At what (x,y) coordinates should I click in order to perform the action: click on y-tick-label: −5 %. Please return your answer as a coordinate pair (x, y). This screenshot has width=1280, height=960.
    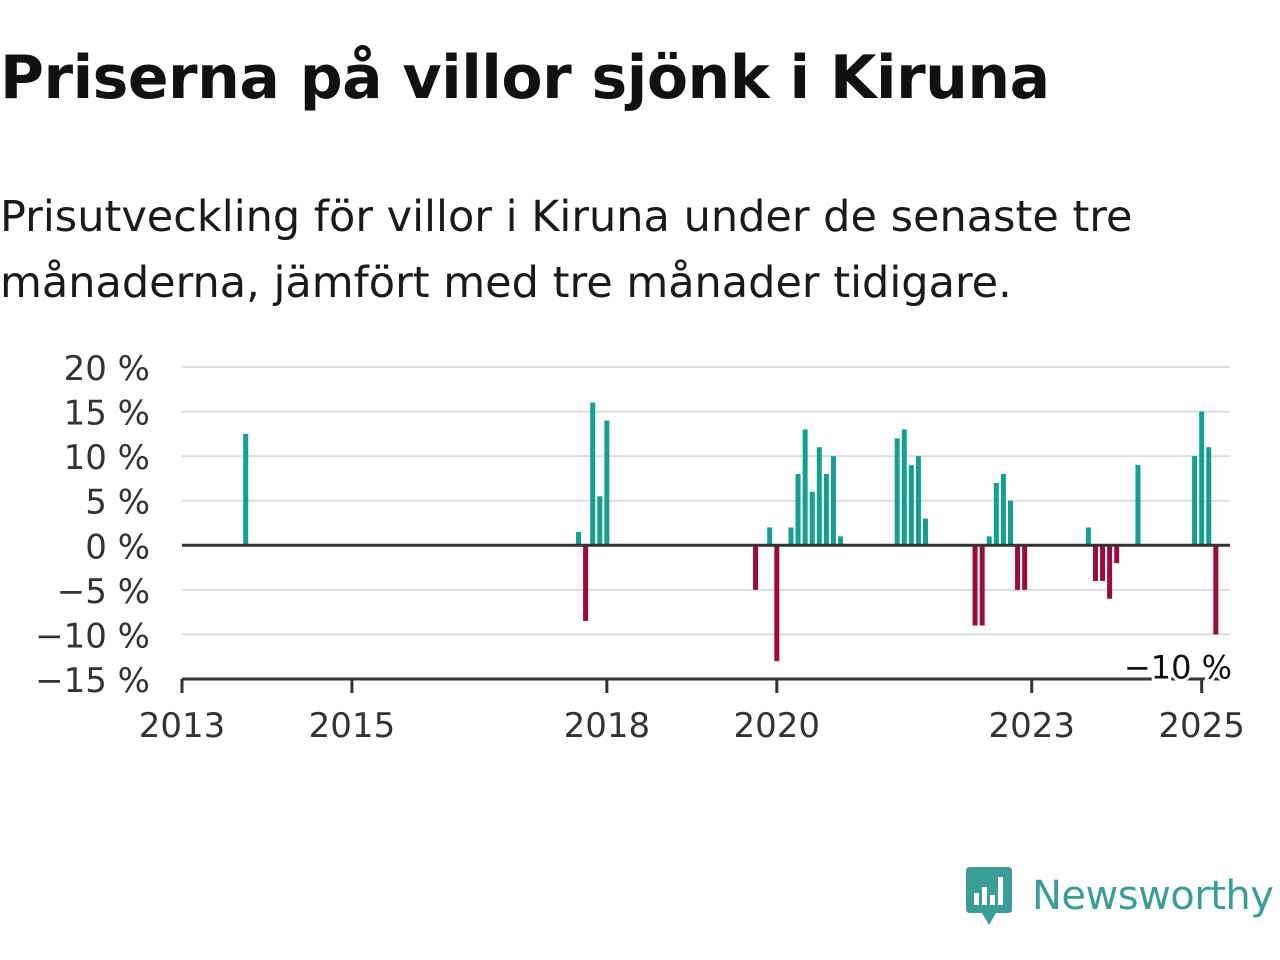
    Looking at the image, I should click on (103, 592).